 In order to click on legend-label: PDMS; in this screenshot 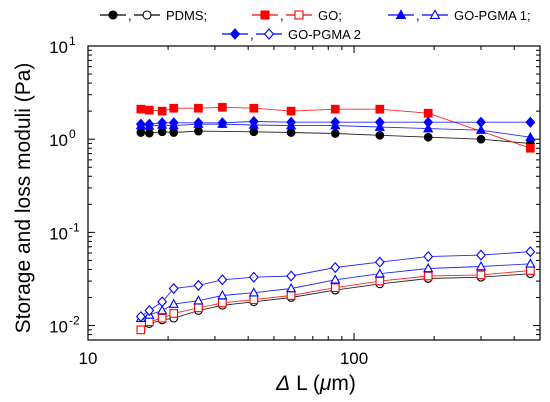, I will do `click(186, 15)`.